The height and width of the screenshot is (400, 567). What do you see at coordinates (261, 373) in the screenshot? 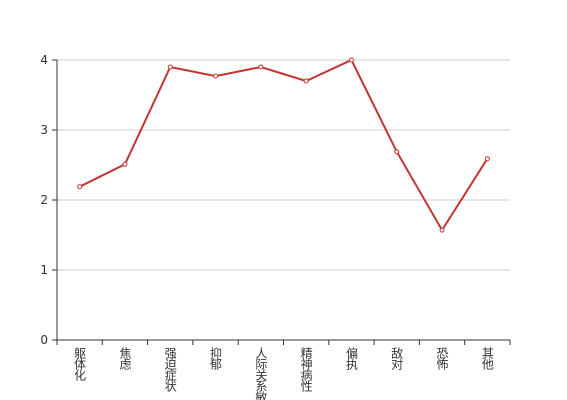
I see `x-tick-label: 人际关系敏感` at bounding box center [261, 373].